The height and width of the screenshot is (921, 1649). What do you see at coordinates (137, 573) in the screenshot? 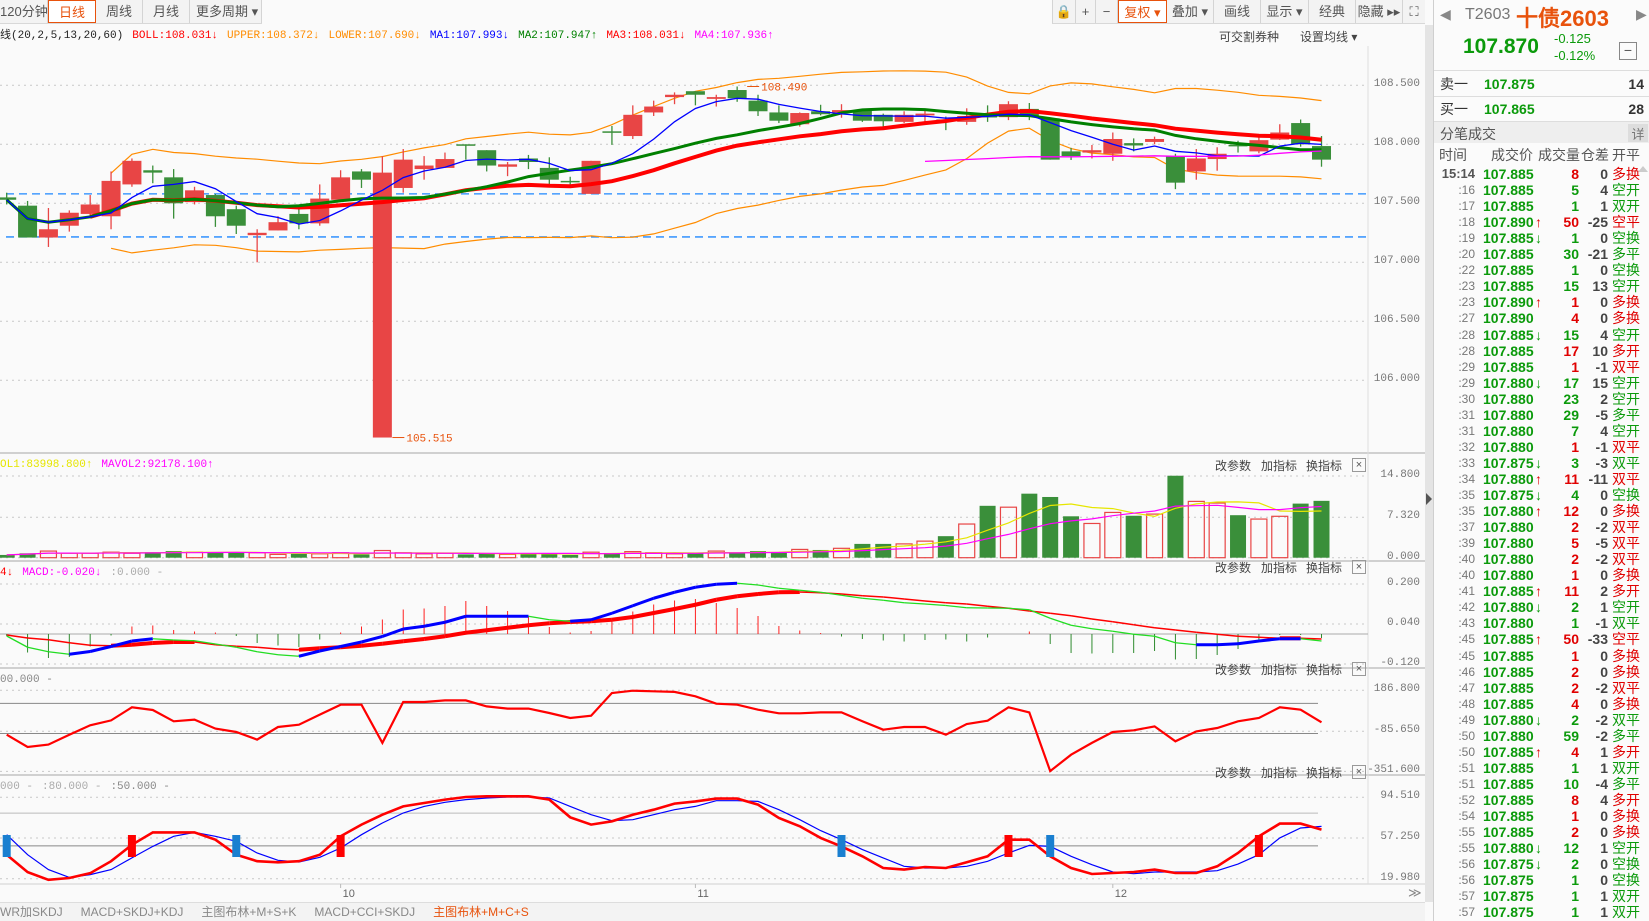
I see `indicator-value: :0.000 -` at bounding box center [137, 573].